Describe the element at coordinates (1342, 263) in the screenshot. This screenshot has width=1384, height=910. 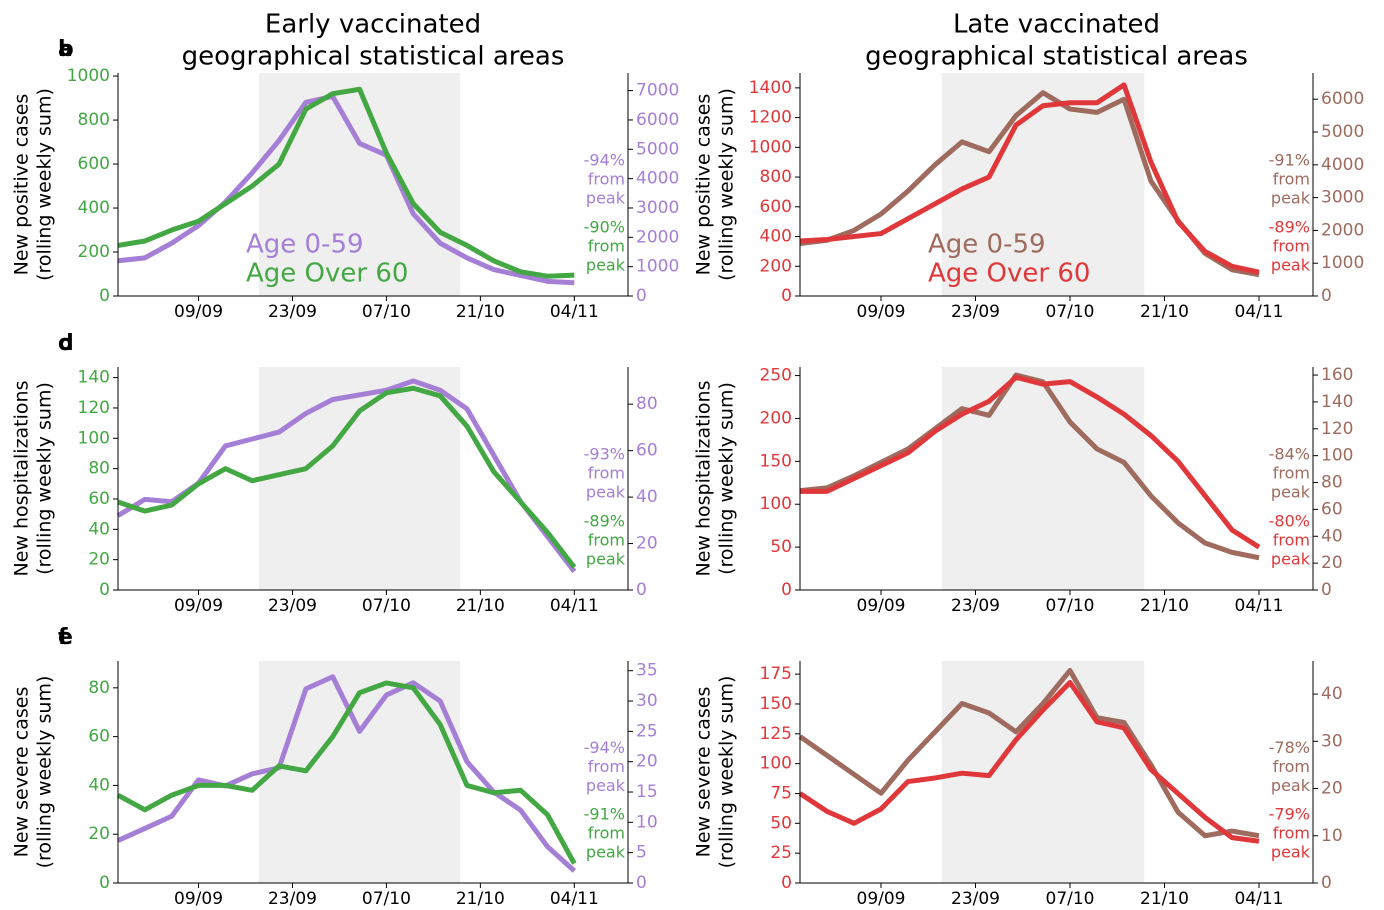
I see `y2-tick-label: 1000` at that location.